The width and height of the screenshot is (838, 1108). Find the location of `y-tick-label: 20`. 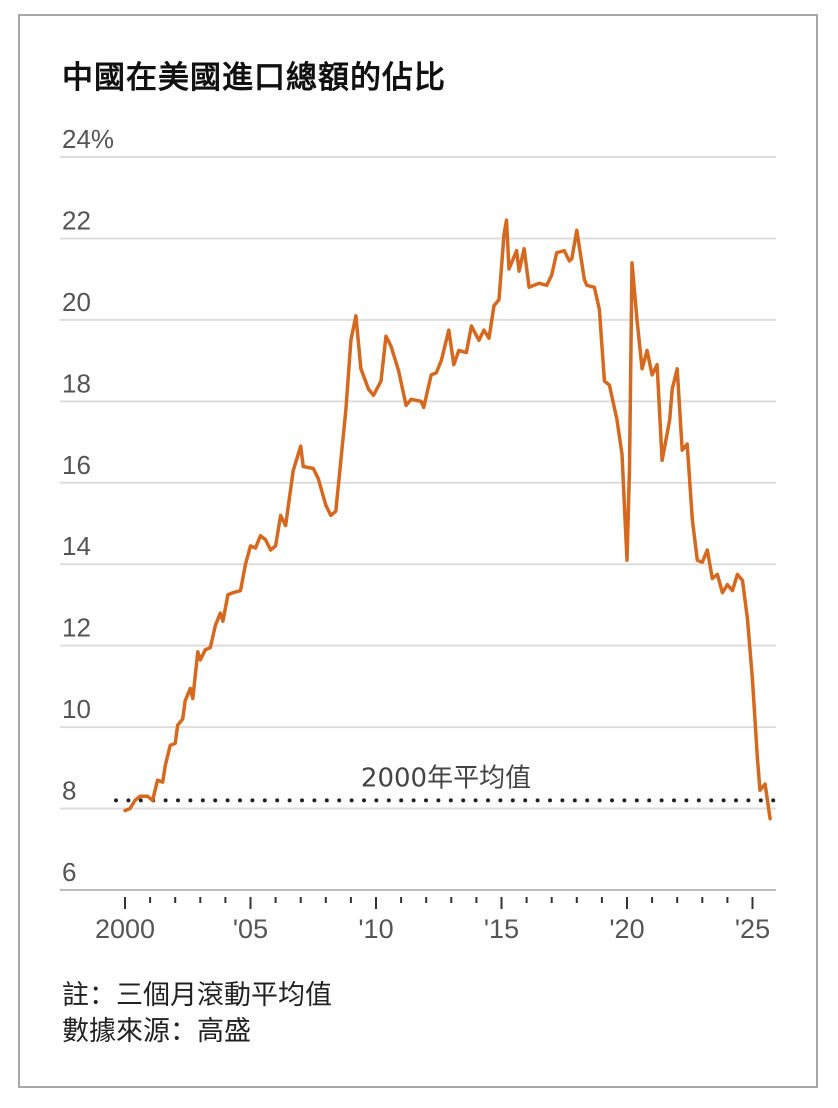

y-tick-label: 20 is located at coordinates (76, 302).